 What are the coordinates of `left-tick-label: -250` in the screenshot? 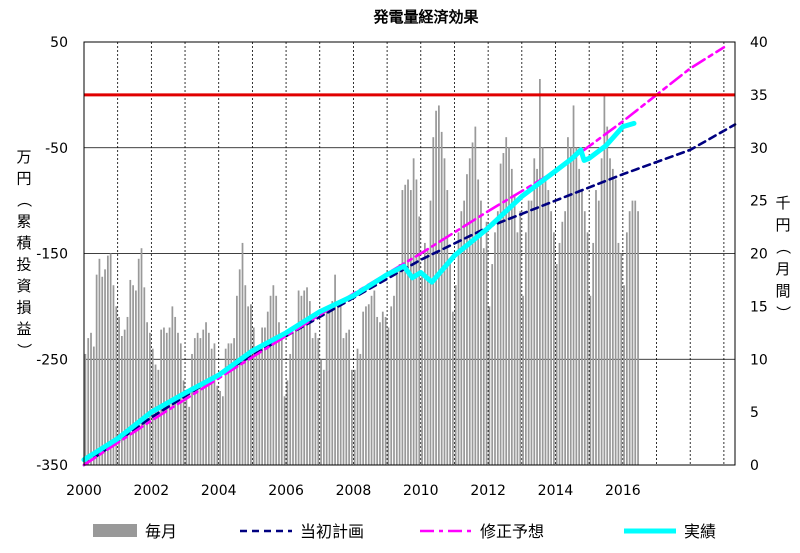 It's located at (52, 360).